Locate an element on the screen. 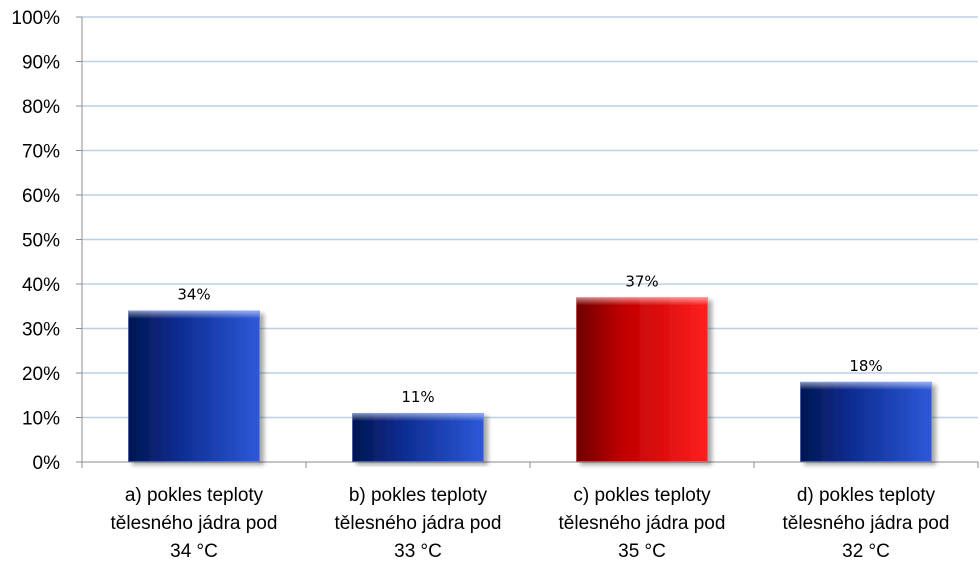 The image size is (980, 576). y-tick-label: 80% is located at coordinates (41, 107).